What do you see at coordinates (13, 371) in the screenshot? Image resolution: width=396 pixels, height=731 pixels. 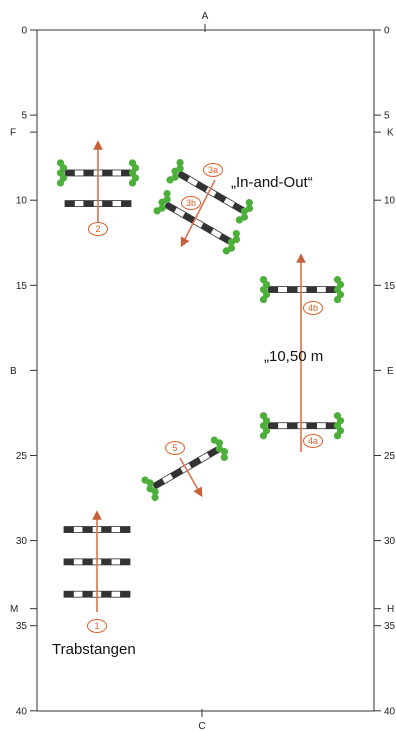 I see `side-letter-left: B` at bounding box center [13, 371].